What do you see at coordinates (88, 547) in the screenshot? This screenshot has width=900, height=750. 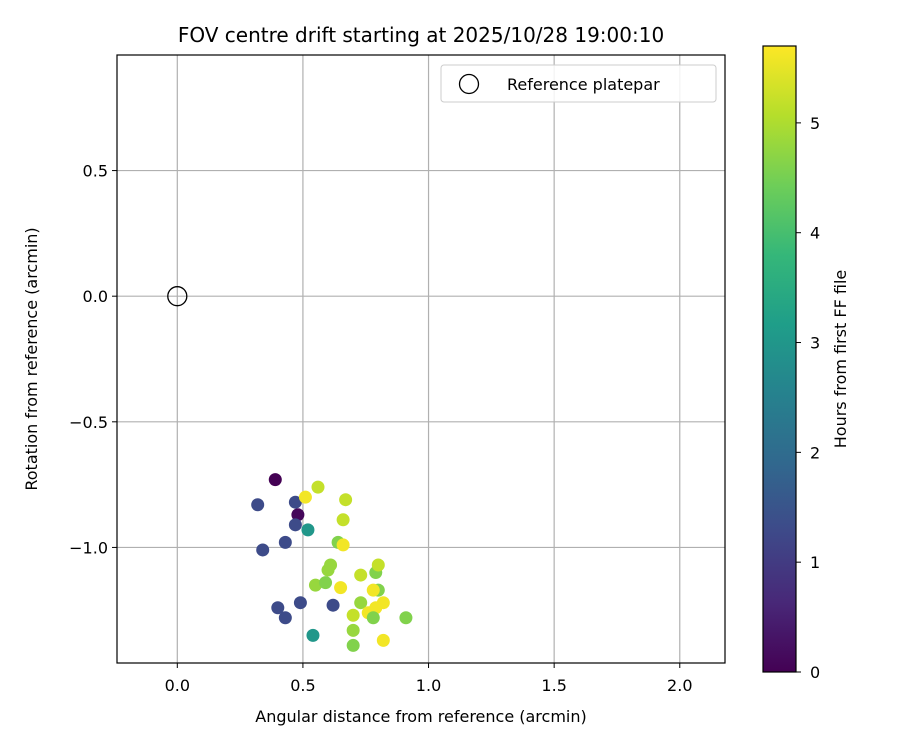 I see `y-tick-label: −1.0` at bounding box center [88, 547].